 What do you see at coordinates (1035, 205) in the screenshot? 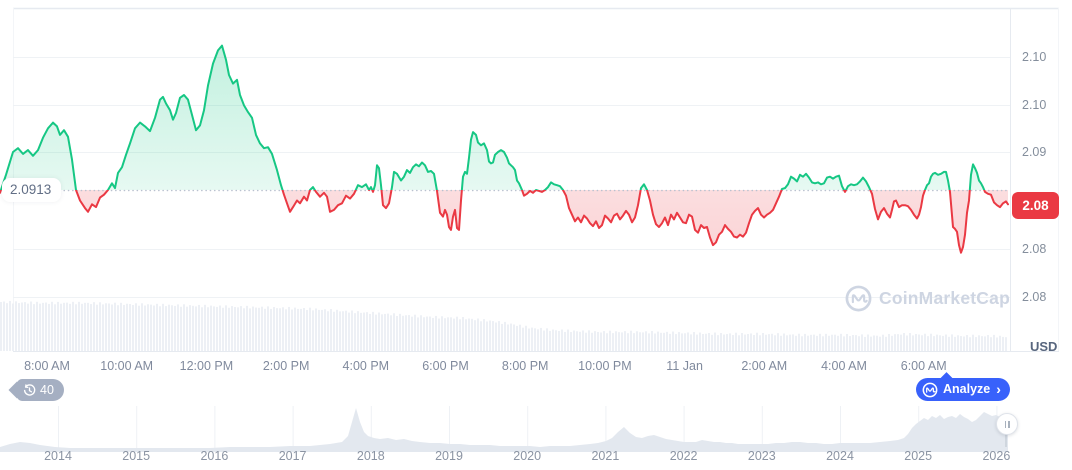
I see `current-price-badge: 2.08` at bounding box center [1035, 205].